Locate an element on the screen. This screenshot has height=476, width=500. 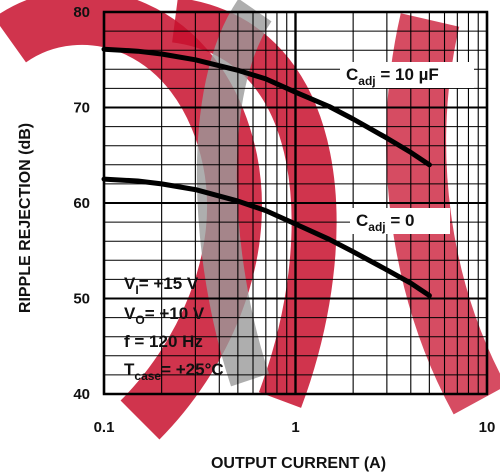
y-axis-title: RIPPLE REJECTION (dB) is located at coordinates (25, 218).